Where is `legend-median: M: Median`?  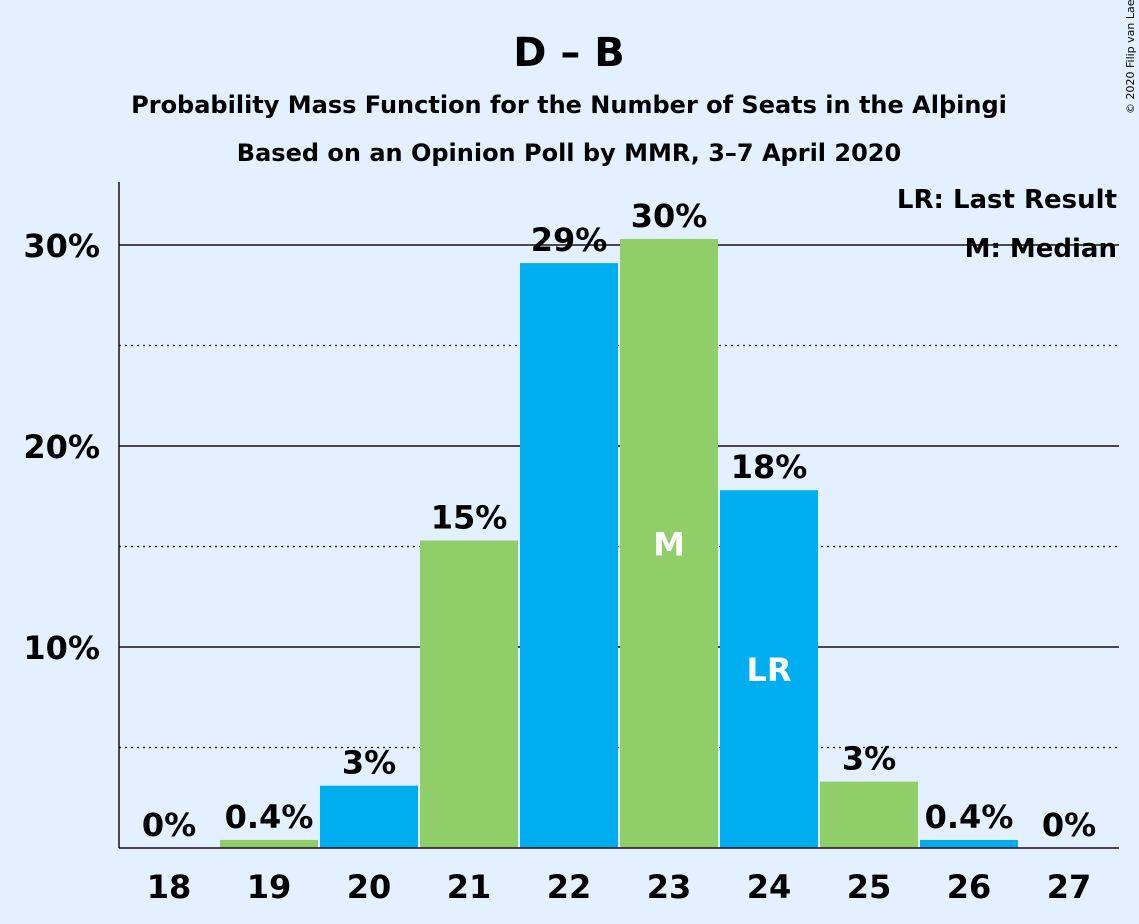
legend-median: M: Median is located at coordinates (1041, 249).